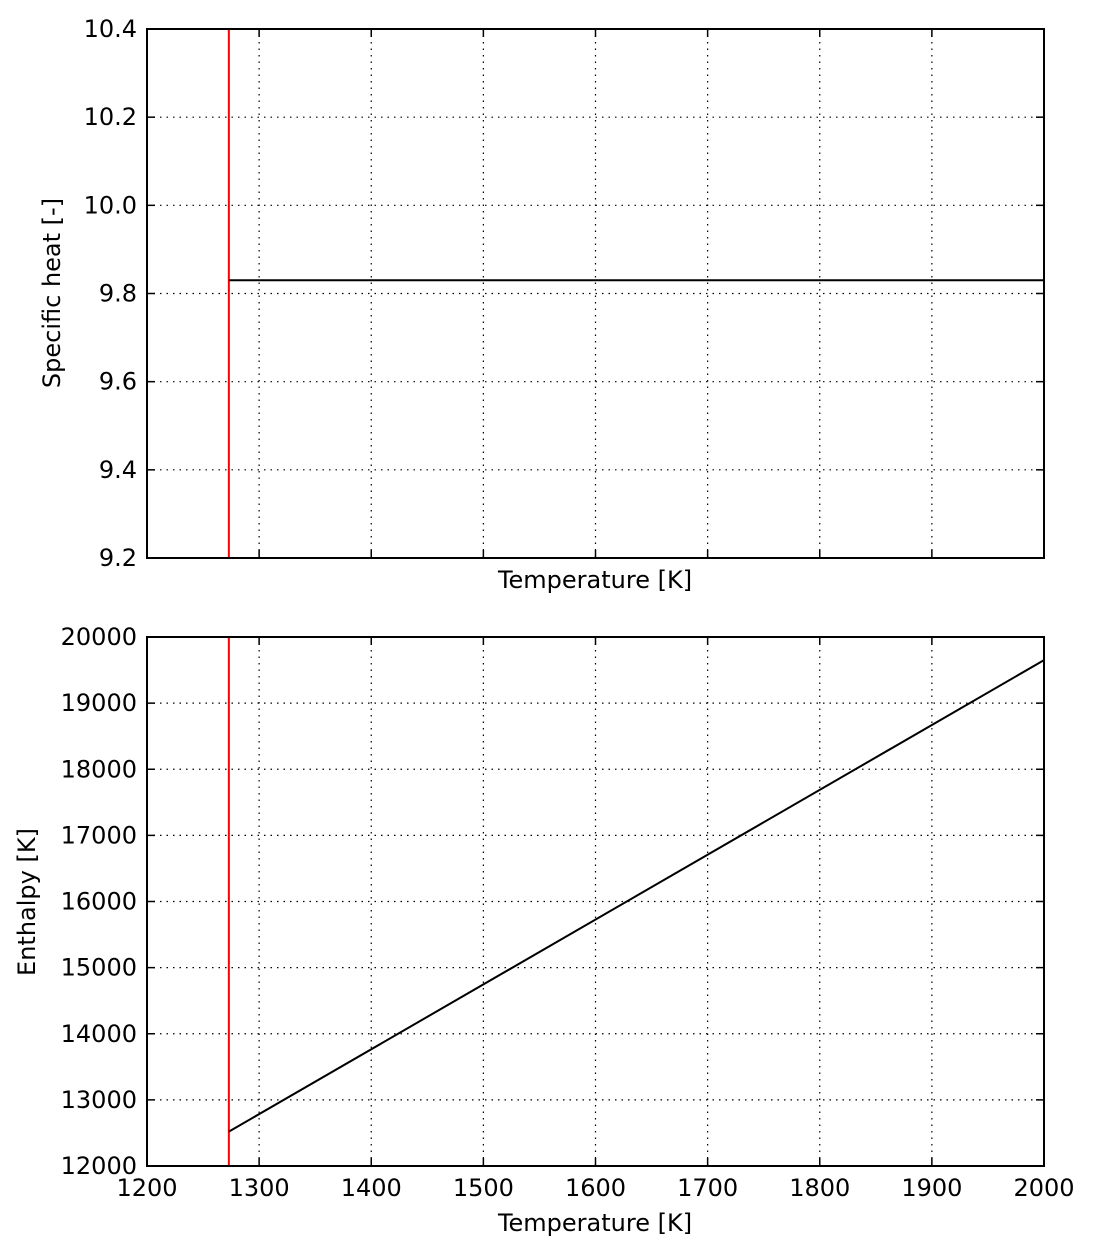 This screenshot has height=1254, width=1093. Describe the element at coordinates (110, 29) in the screenshot. I see `specific-heat-y-tick-label: 10.4` at that location.